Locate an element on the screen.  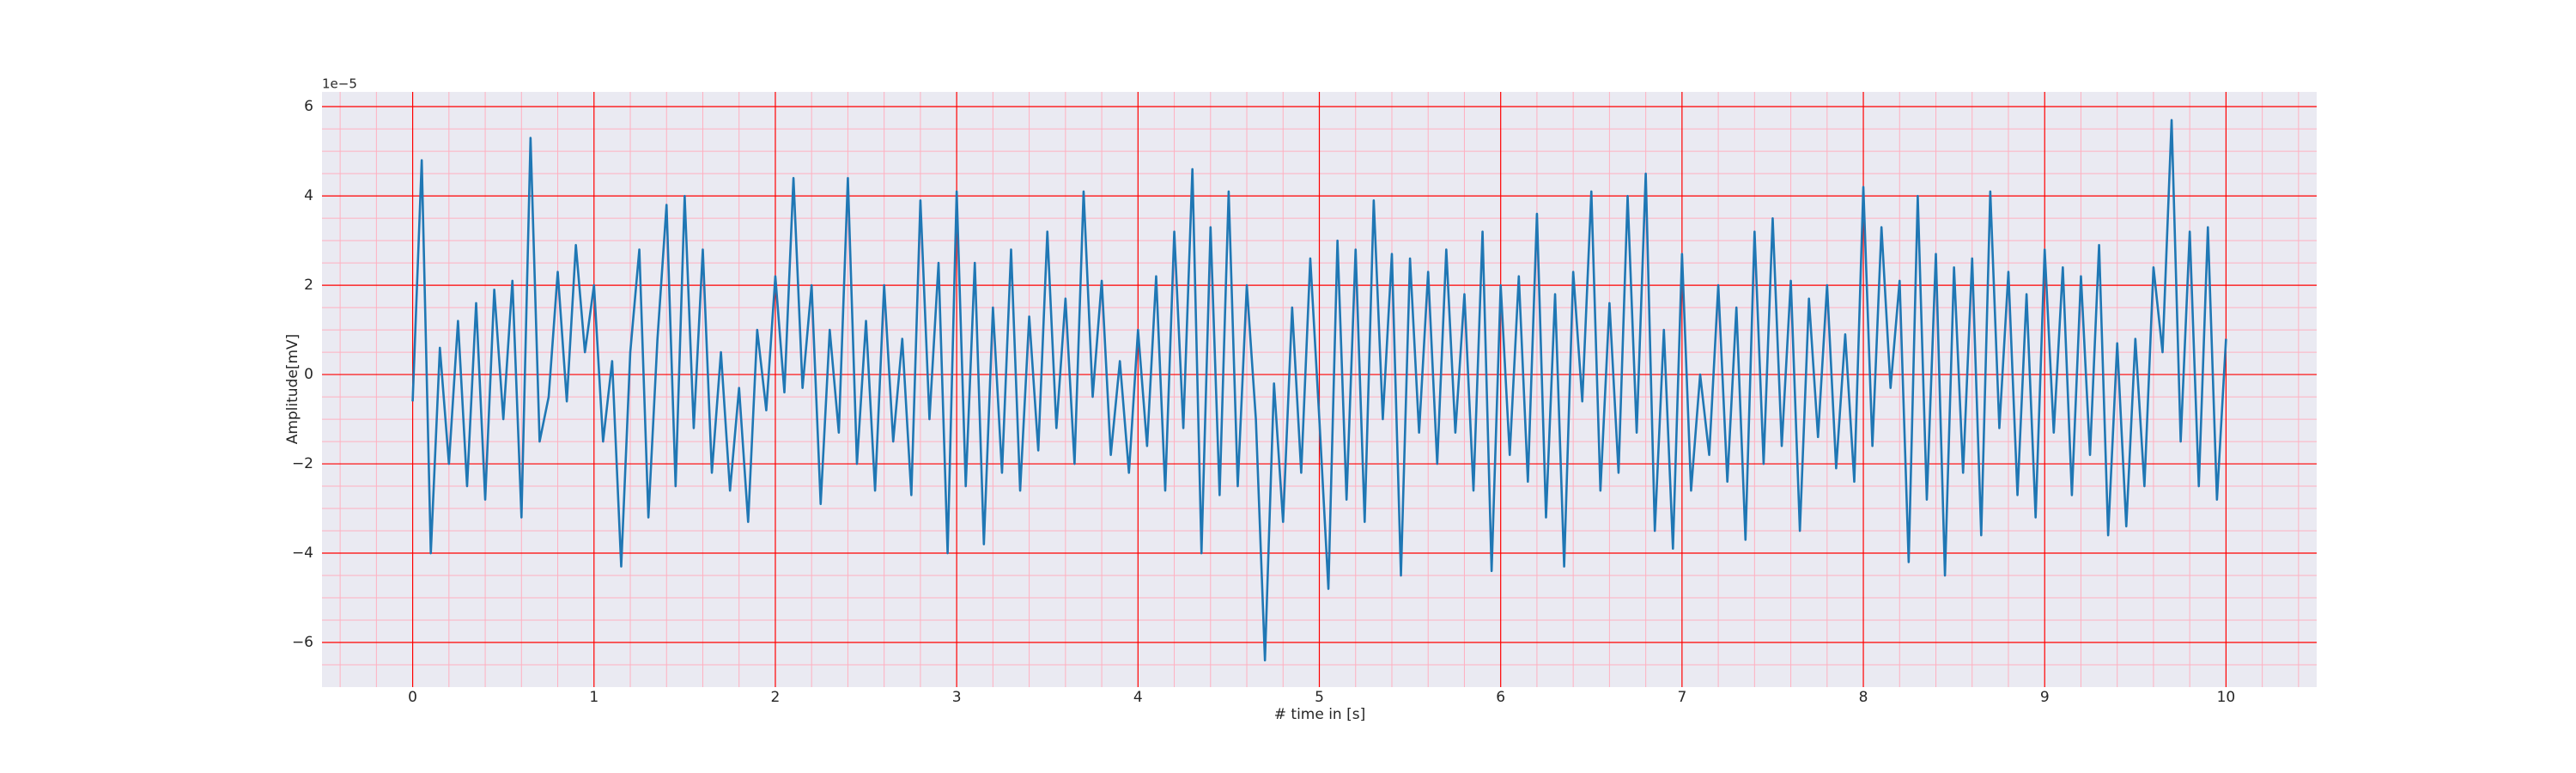
x-tick-label: 9 is located at coordinates (2045, 697).